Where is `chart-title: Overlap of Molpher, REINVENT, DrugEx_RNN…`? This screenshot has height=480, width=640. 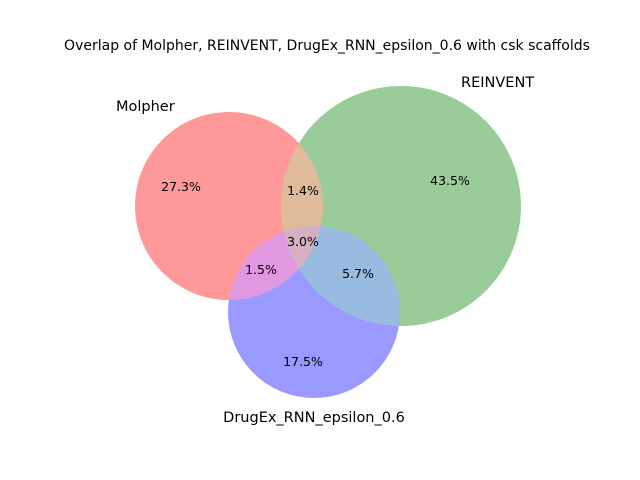 chart-title: Overlap of Molpher, REINVENT, DrugEx_RNN… is located at coordinates (327, 46).